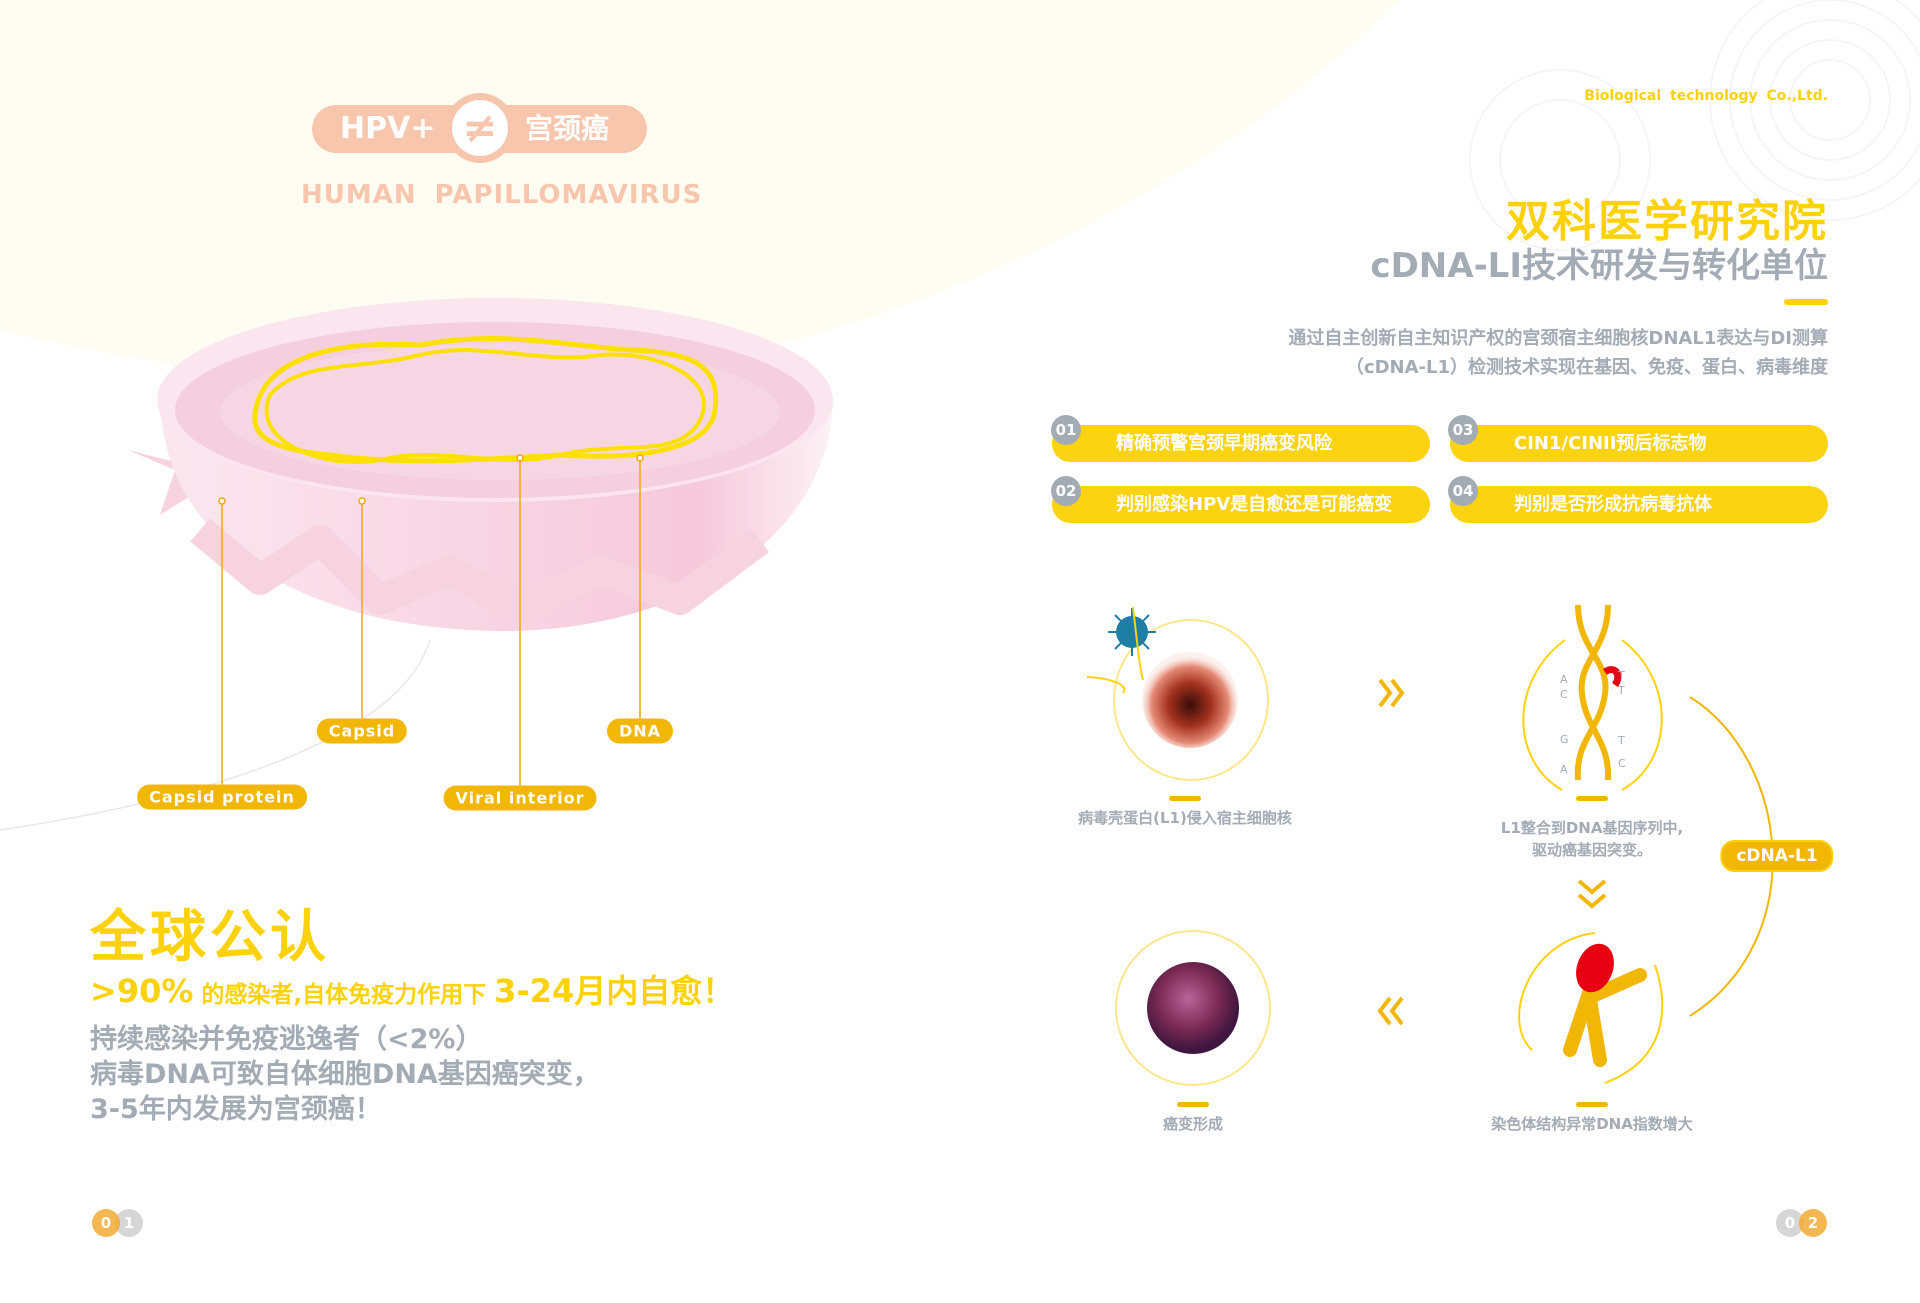 The height and width of the screenshot is (1303, 1920). I want to click on cell-invasion-illustration, so click(1177, 693).